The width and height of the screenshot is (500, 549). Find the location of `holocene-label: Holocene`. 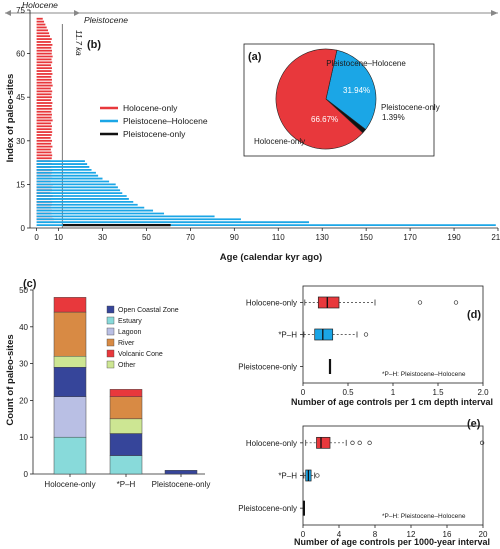

holocene-label: Holocene is located at coordinates (40, 5).